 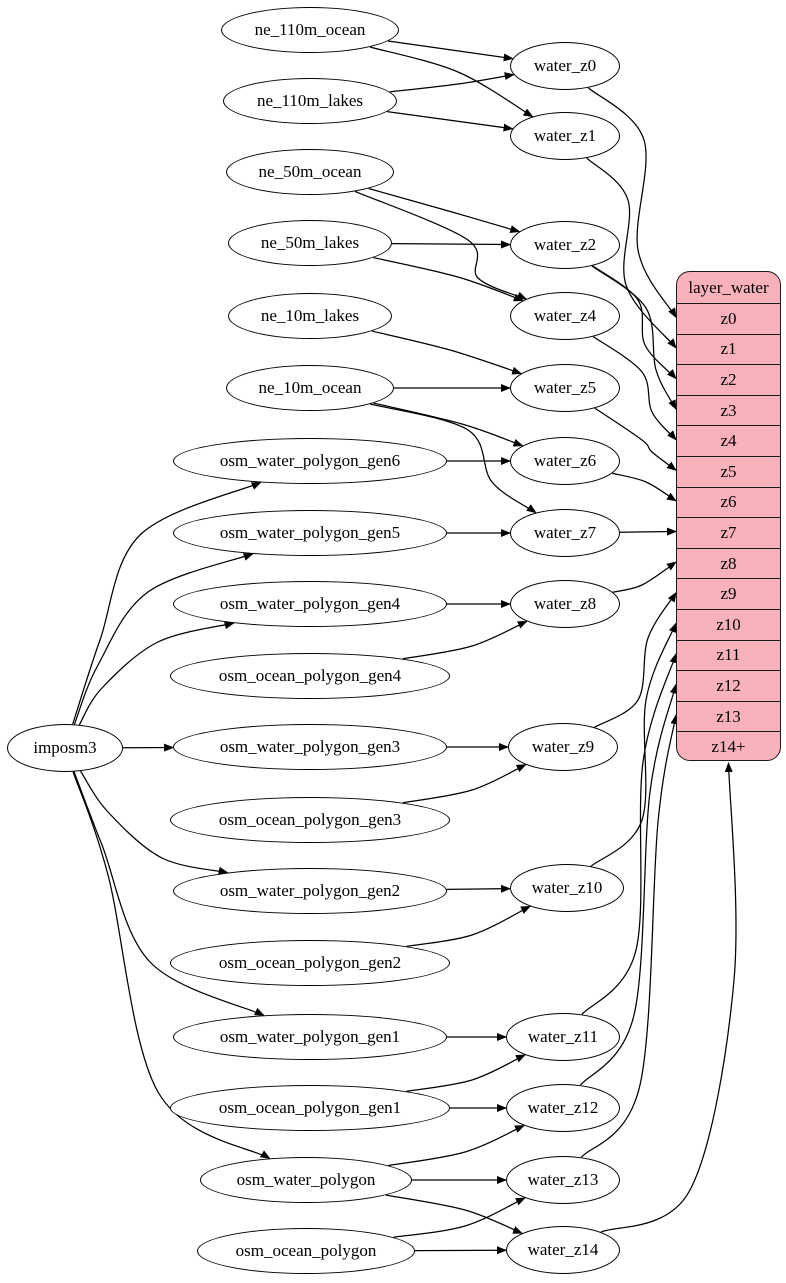 I want to click on table-row-z0: z0, so click(x=728, y=318).